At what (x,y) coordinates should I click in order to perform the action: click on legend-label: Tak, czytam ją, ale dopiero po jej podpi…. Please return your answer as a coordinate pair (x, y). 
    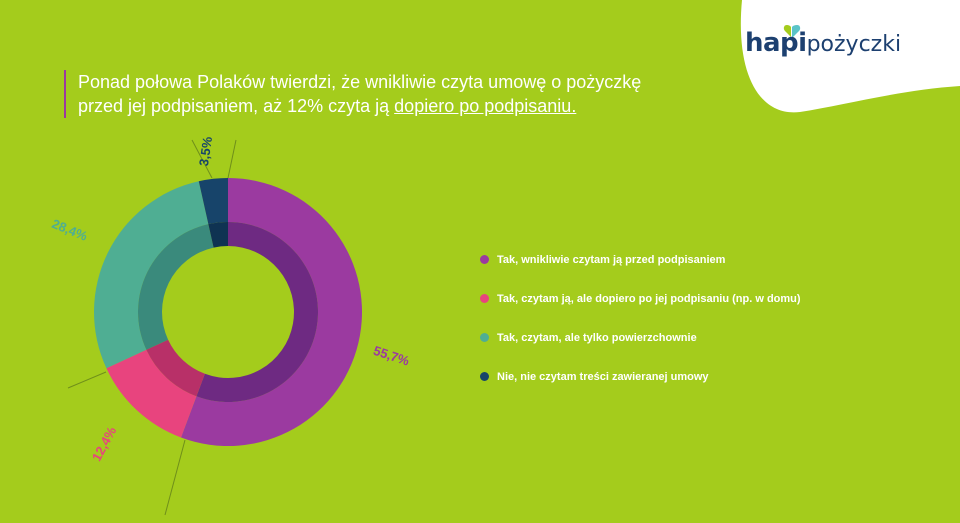
    Looking at the image, I should click on (649, 298).